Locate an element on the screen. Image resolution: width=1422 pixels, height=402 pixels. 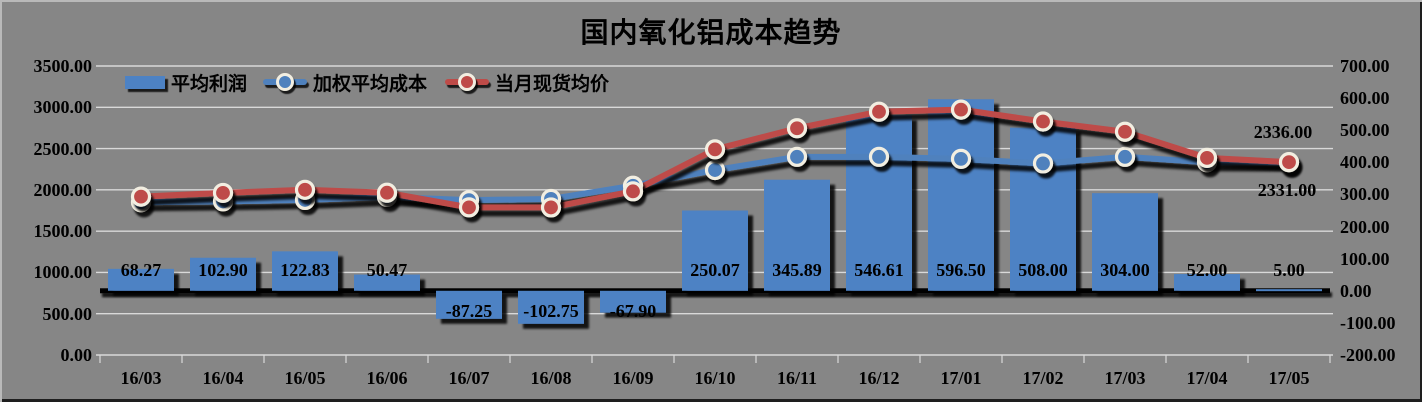
bar-data-label: 304.00 is located at coordinates (1125, 270).